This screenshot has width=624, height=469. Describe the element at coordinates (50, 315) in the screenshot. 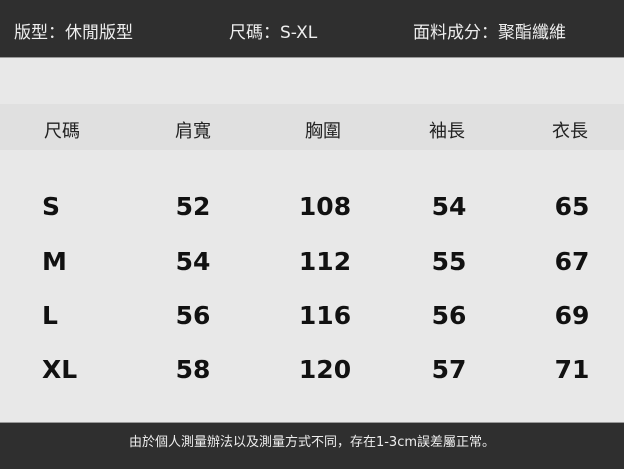

I see `cell-size: L` at that location.